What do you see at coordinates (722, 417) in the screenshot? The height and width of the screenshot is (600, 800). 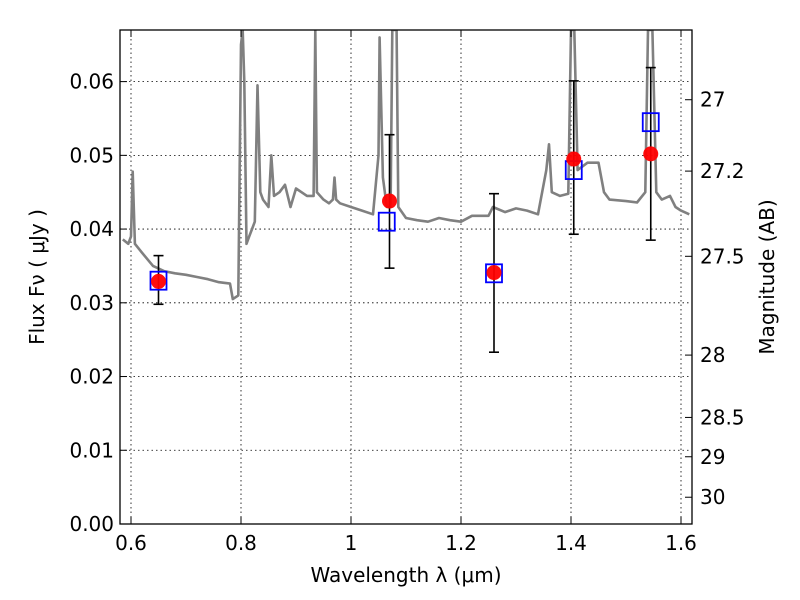 I see `magnitude-tick-label: 28.5` at bounding box center [722, 417].